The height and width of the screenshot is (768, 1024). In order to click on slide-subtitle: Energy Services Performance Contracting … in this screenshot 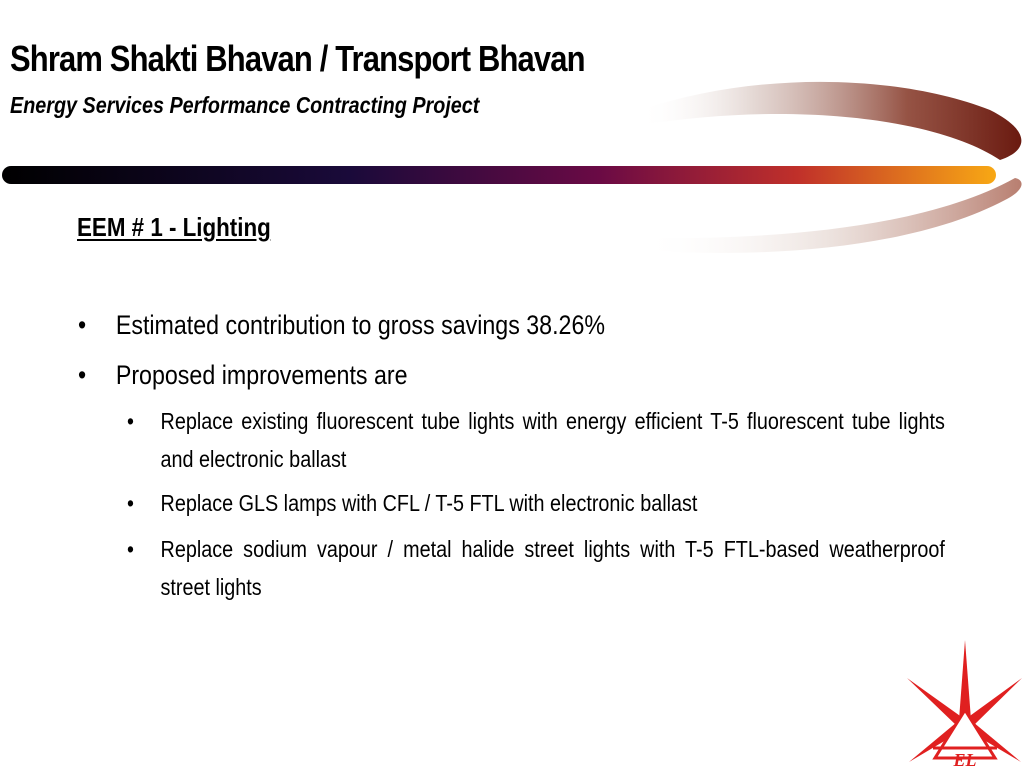, I will do `click(245, 105)`.